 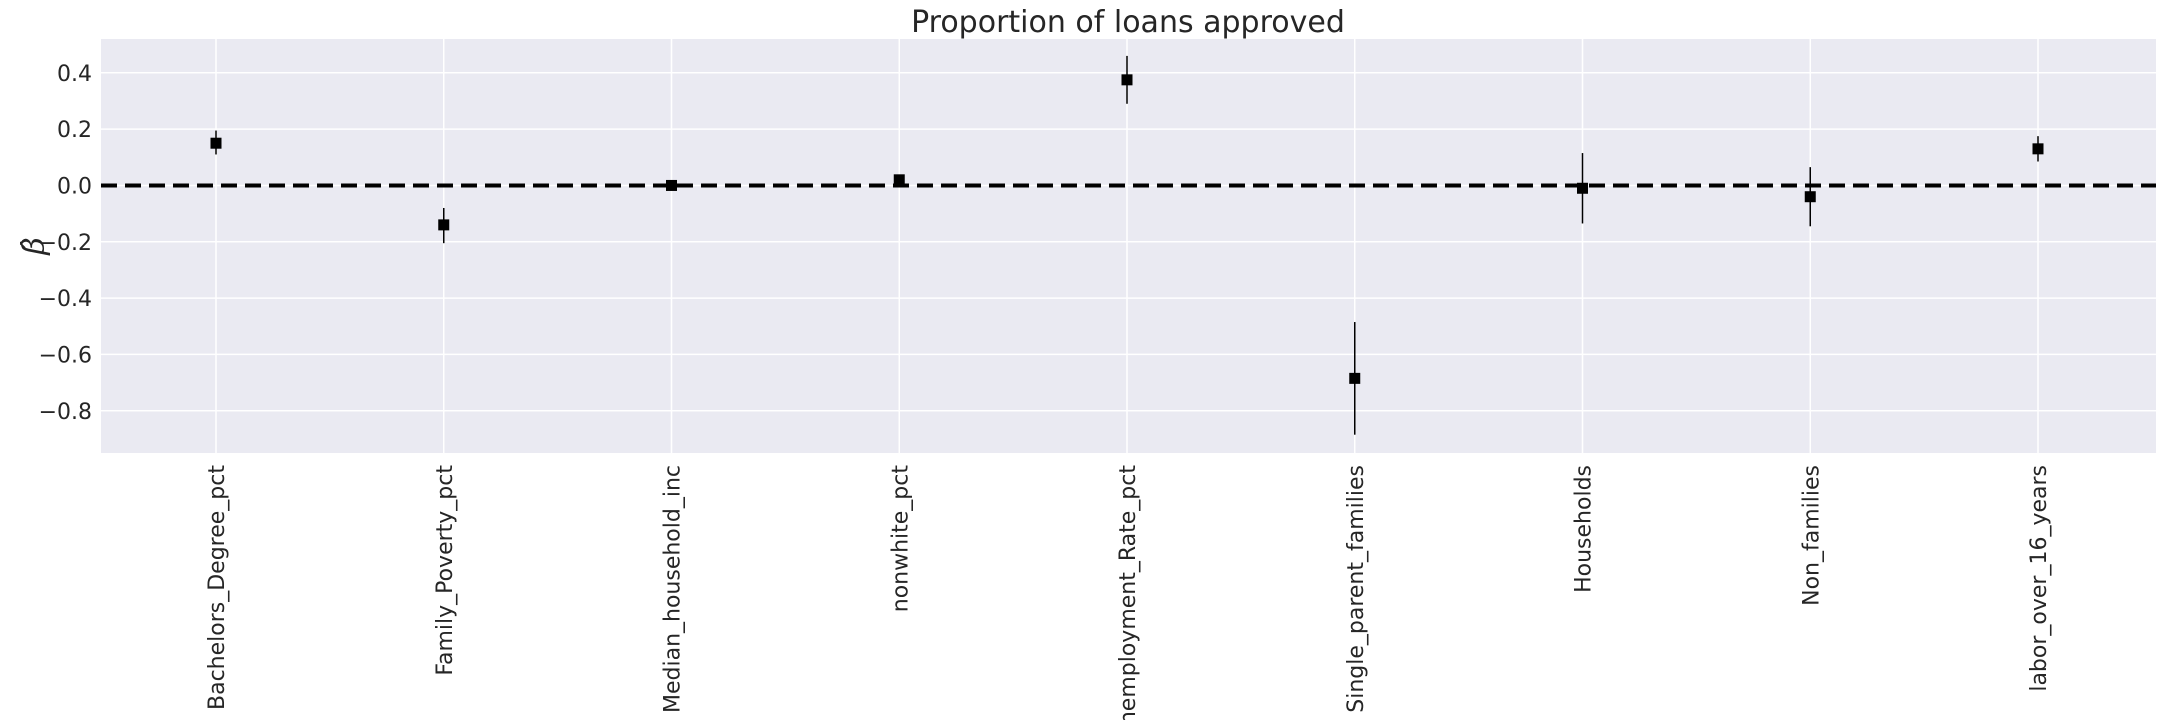 What do you see at coordinates (74, 130) in the screenshot?
I see `y-tick-label: 0.2` at bounding box center [74, 130].